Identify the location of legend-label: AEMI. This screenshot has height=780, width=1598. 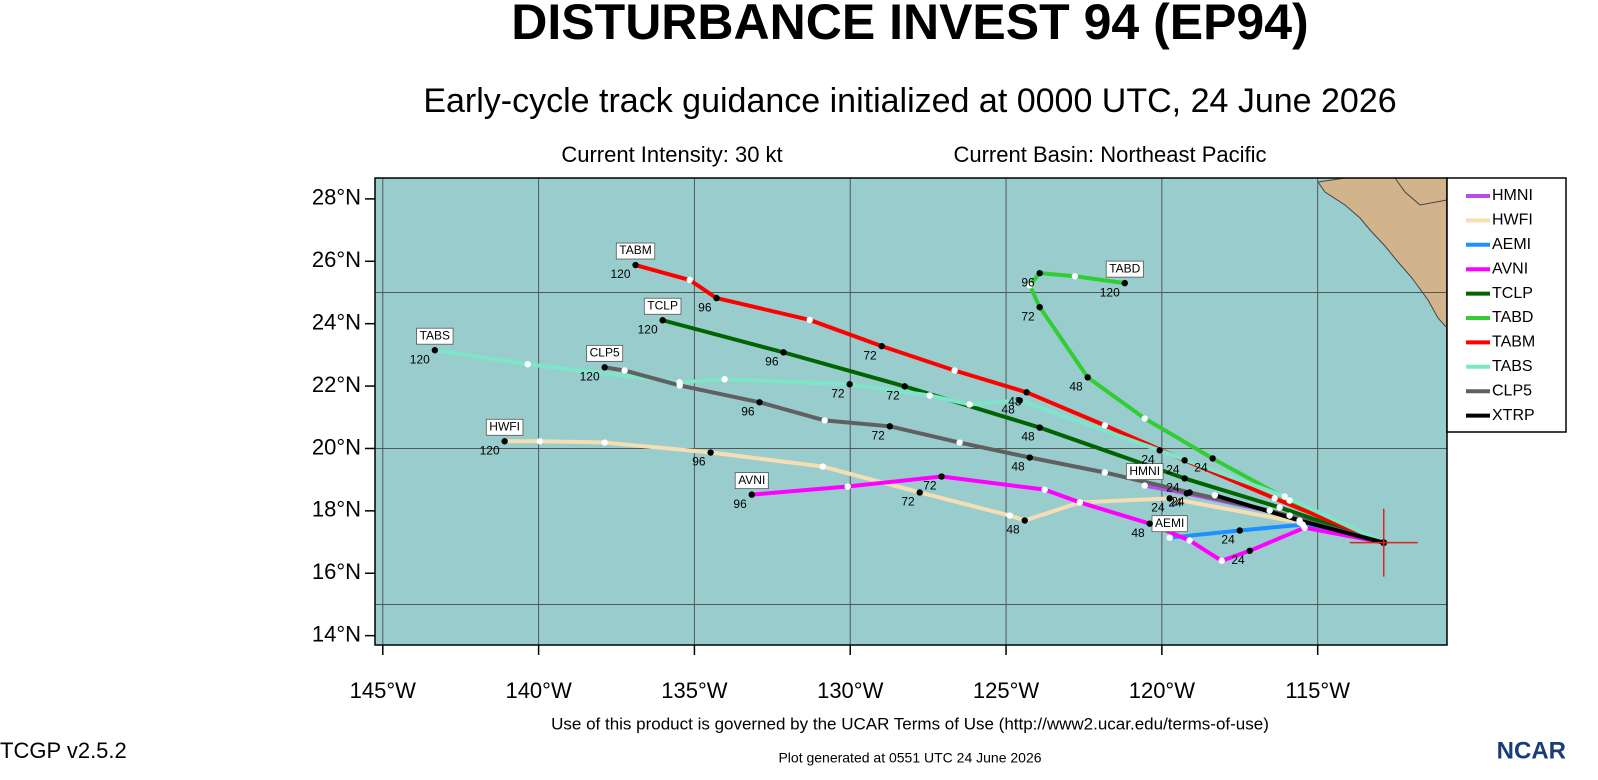
(1511, 244).